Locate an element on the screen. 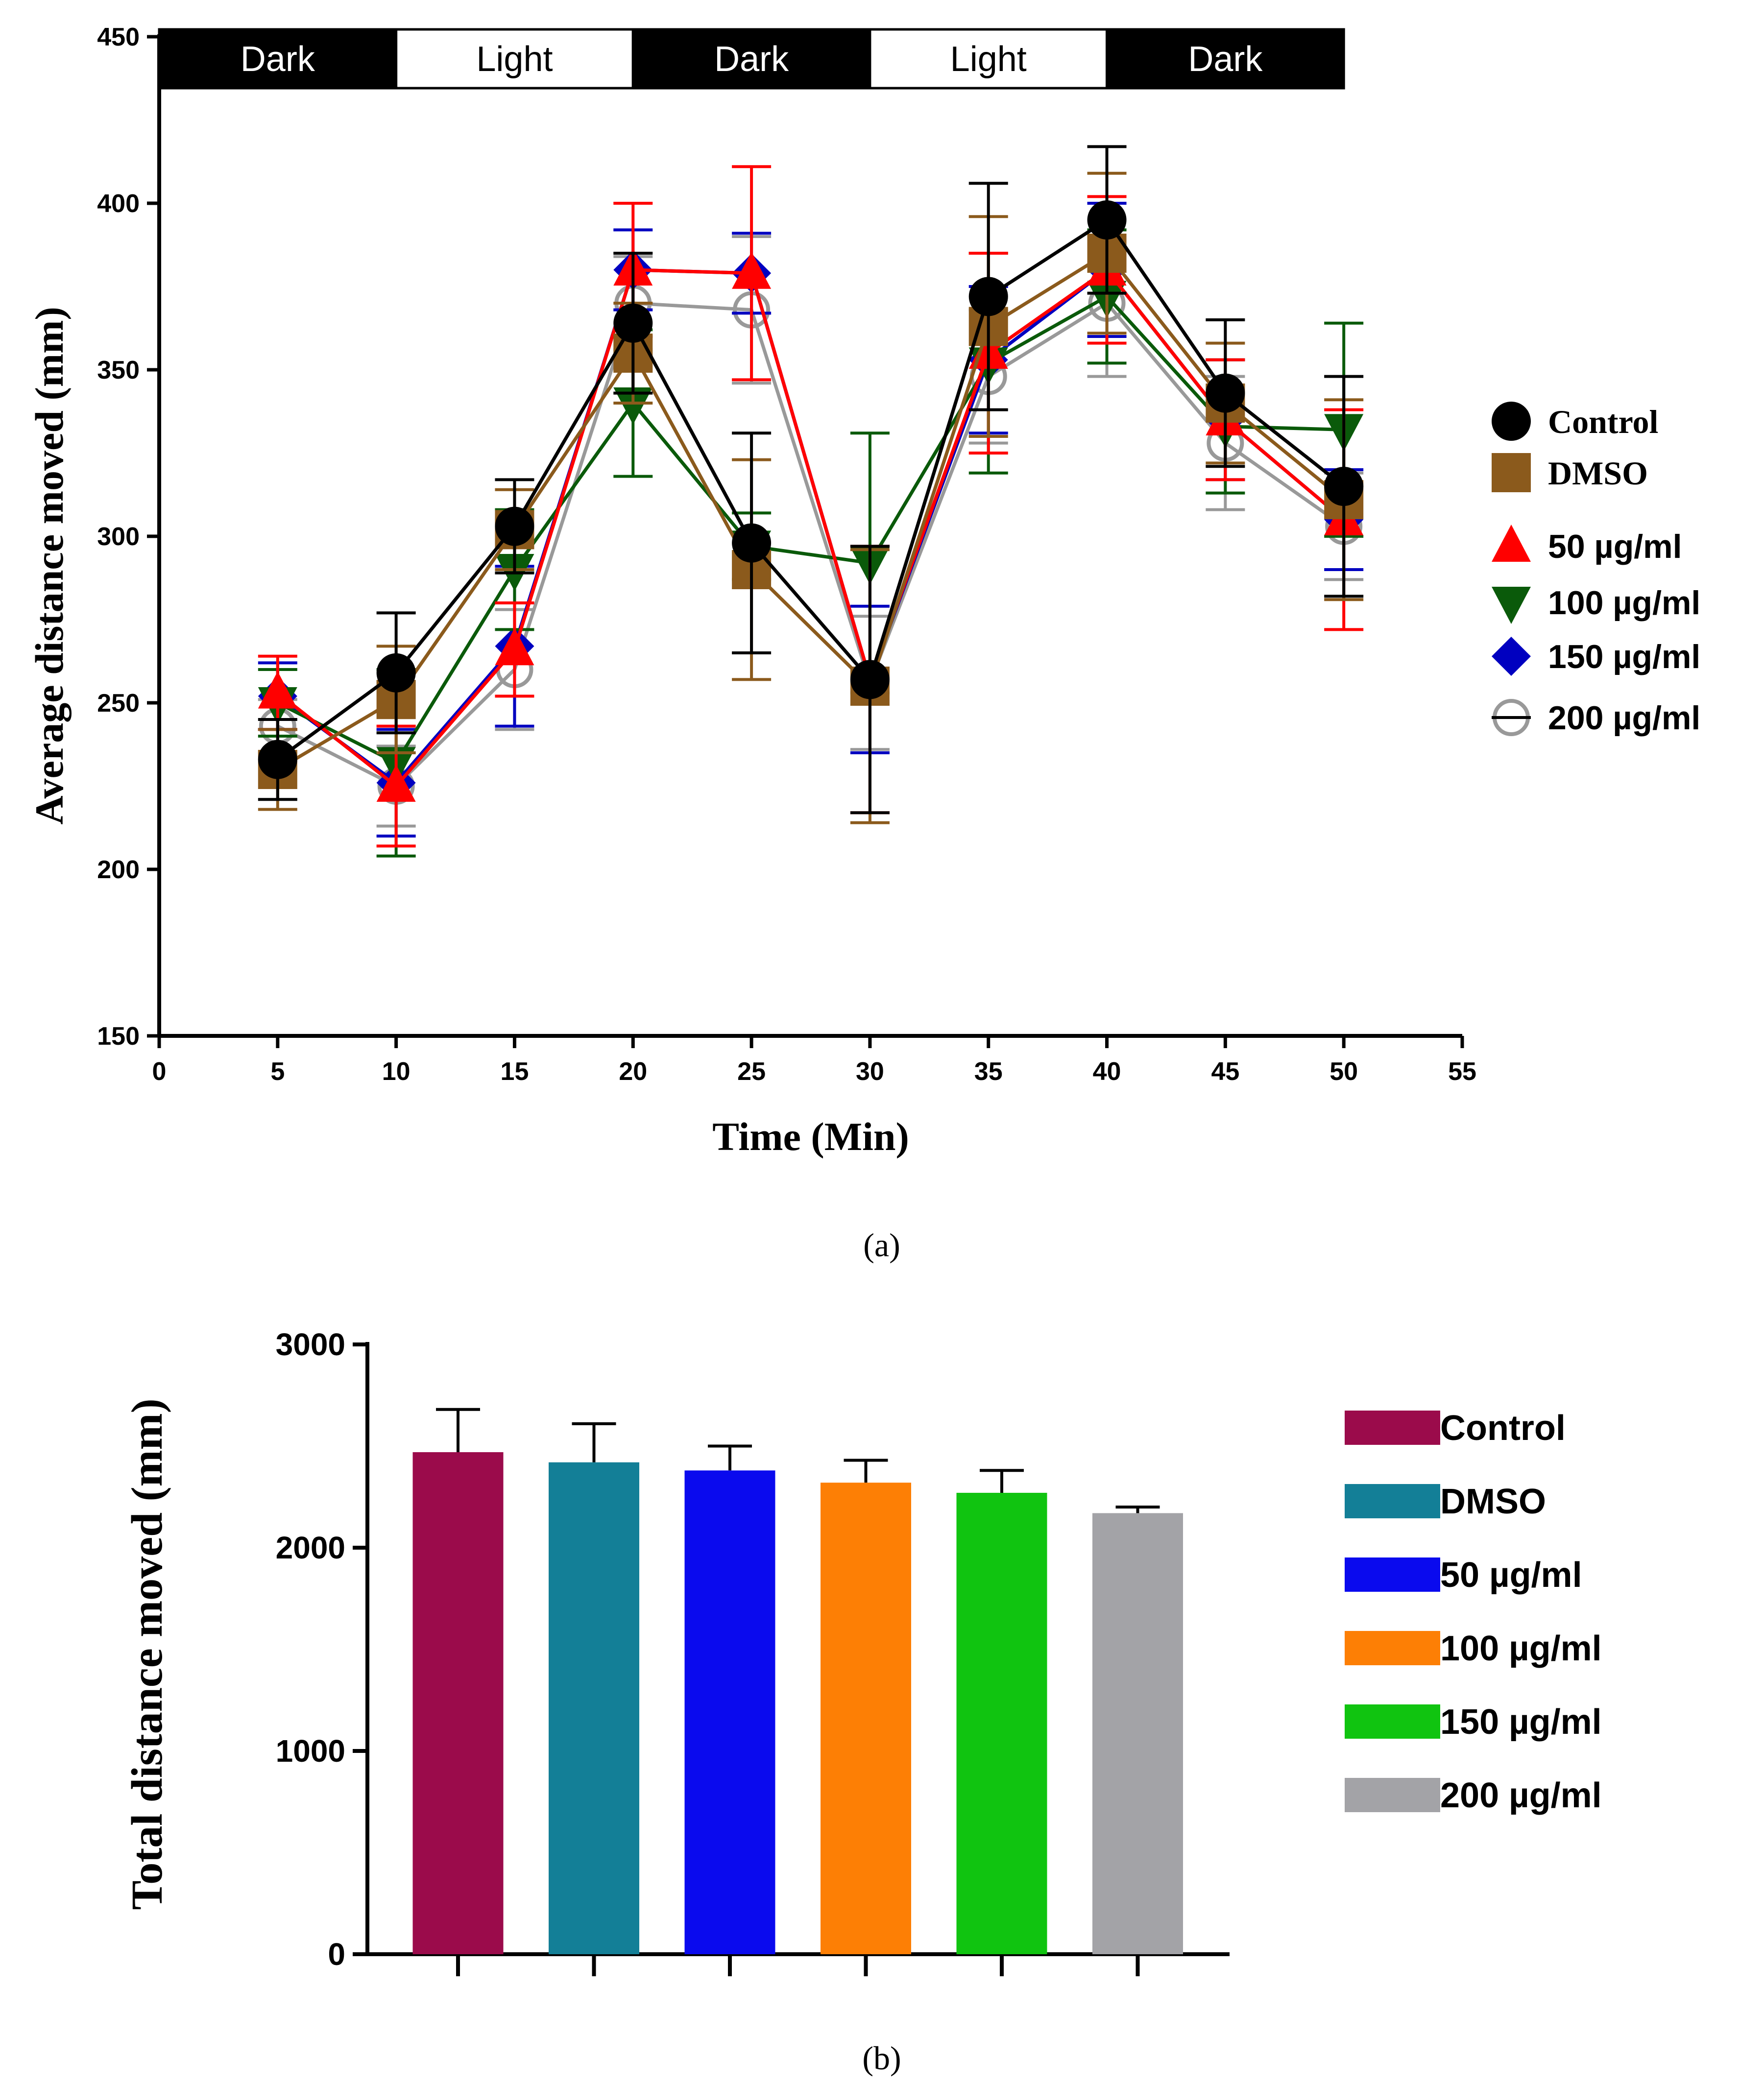  legend-label: 50 µg/ml is located at coordinates (1615, 546).